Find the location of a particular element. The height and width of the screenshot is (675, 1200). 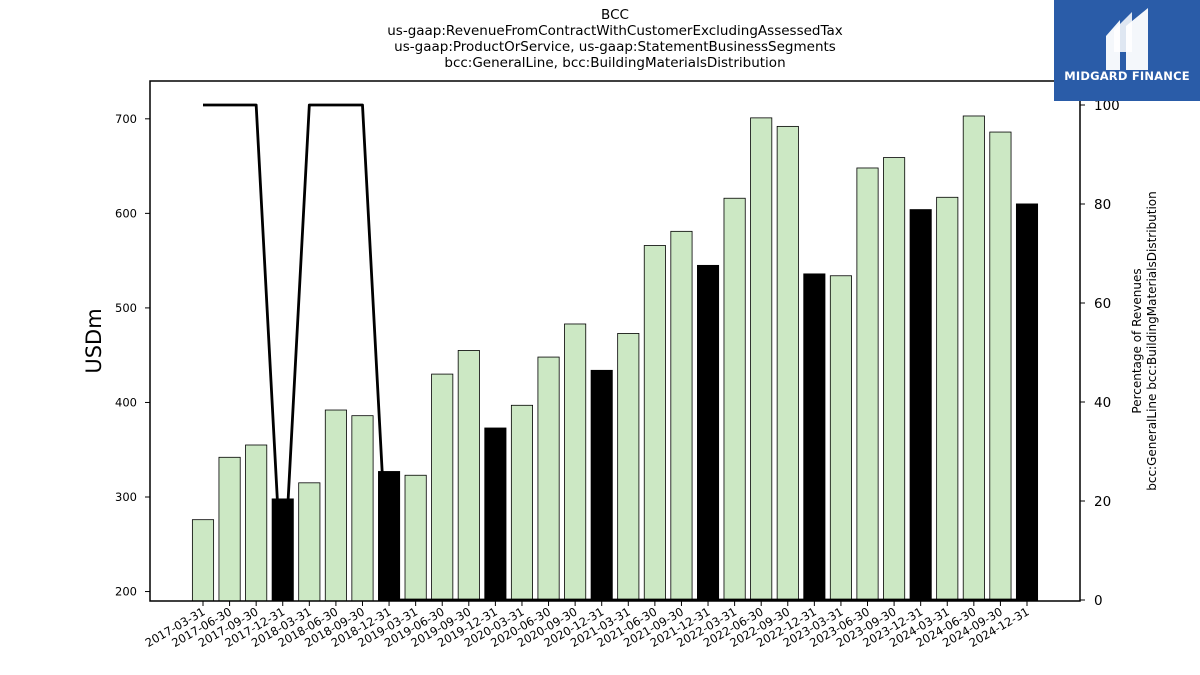

chart-title-line: BCC is located at coordinates (615, 15).